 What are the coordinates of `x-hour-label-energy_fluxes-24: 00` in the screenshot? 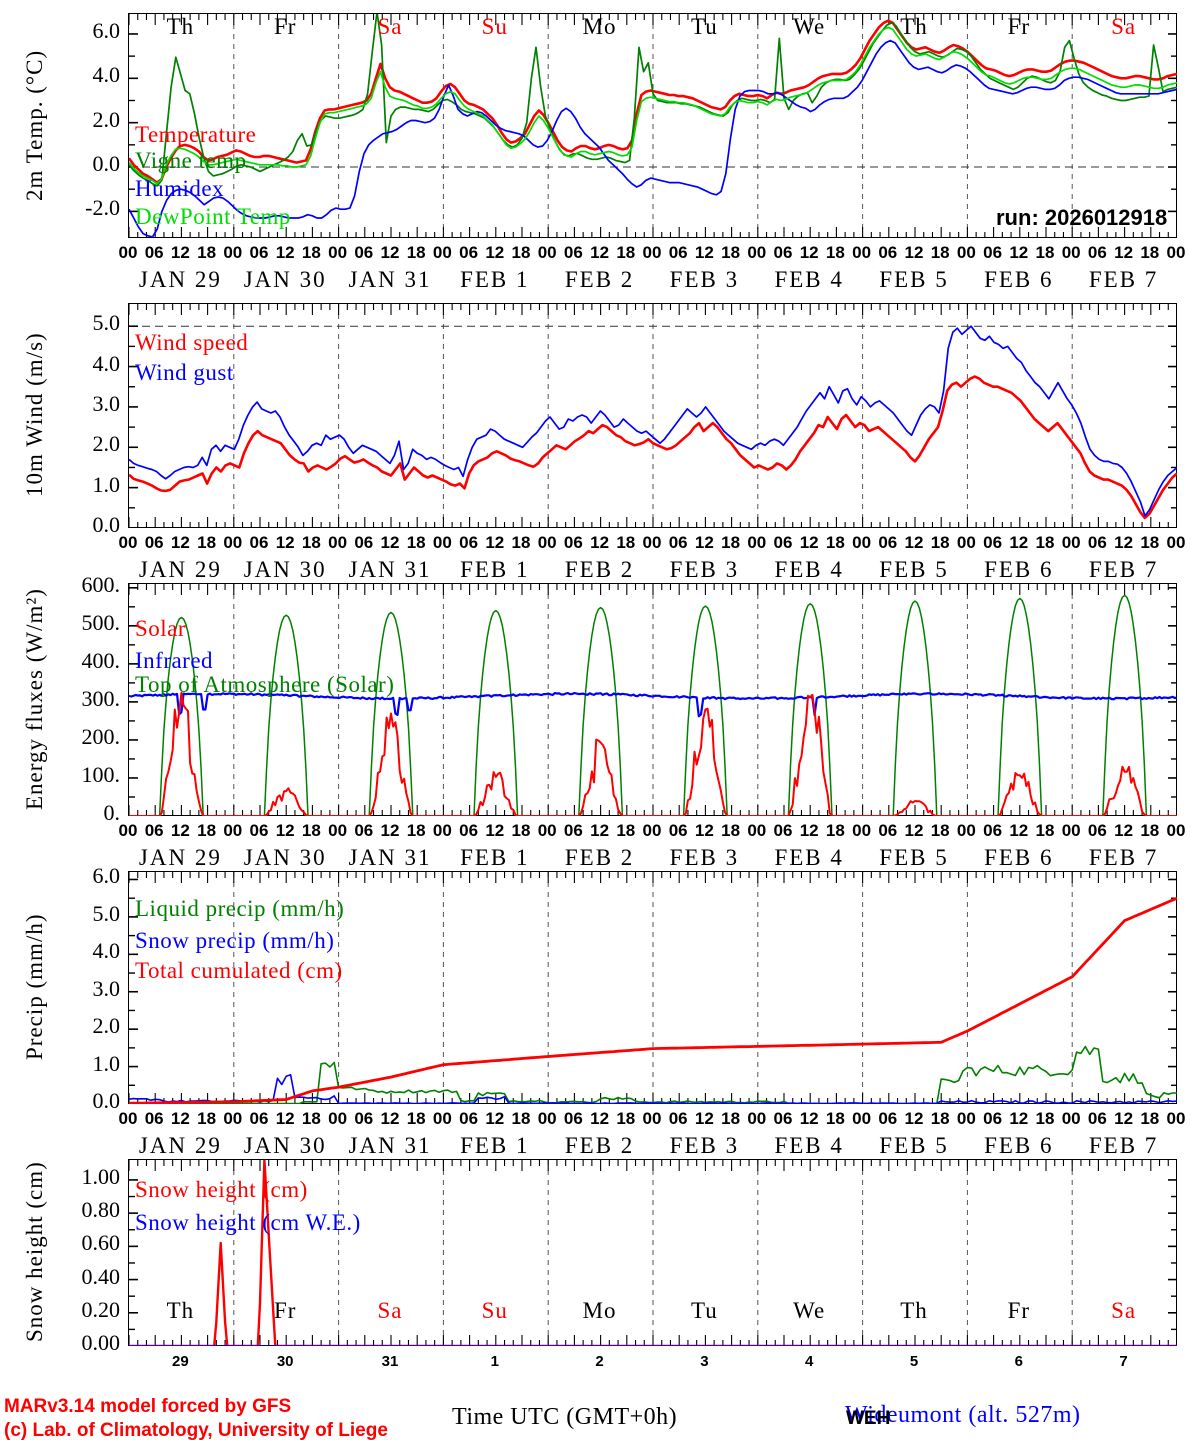 It's located at (233, 830).